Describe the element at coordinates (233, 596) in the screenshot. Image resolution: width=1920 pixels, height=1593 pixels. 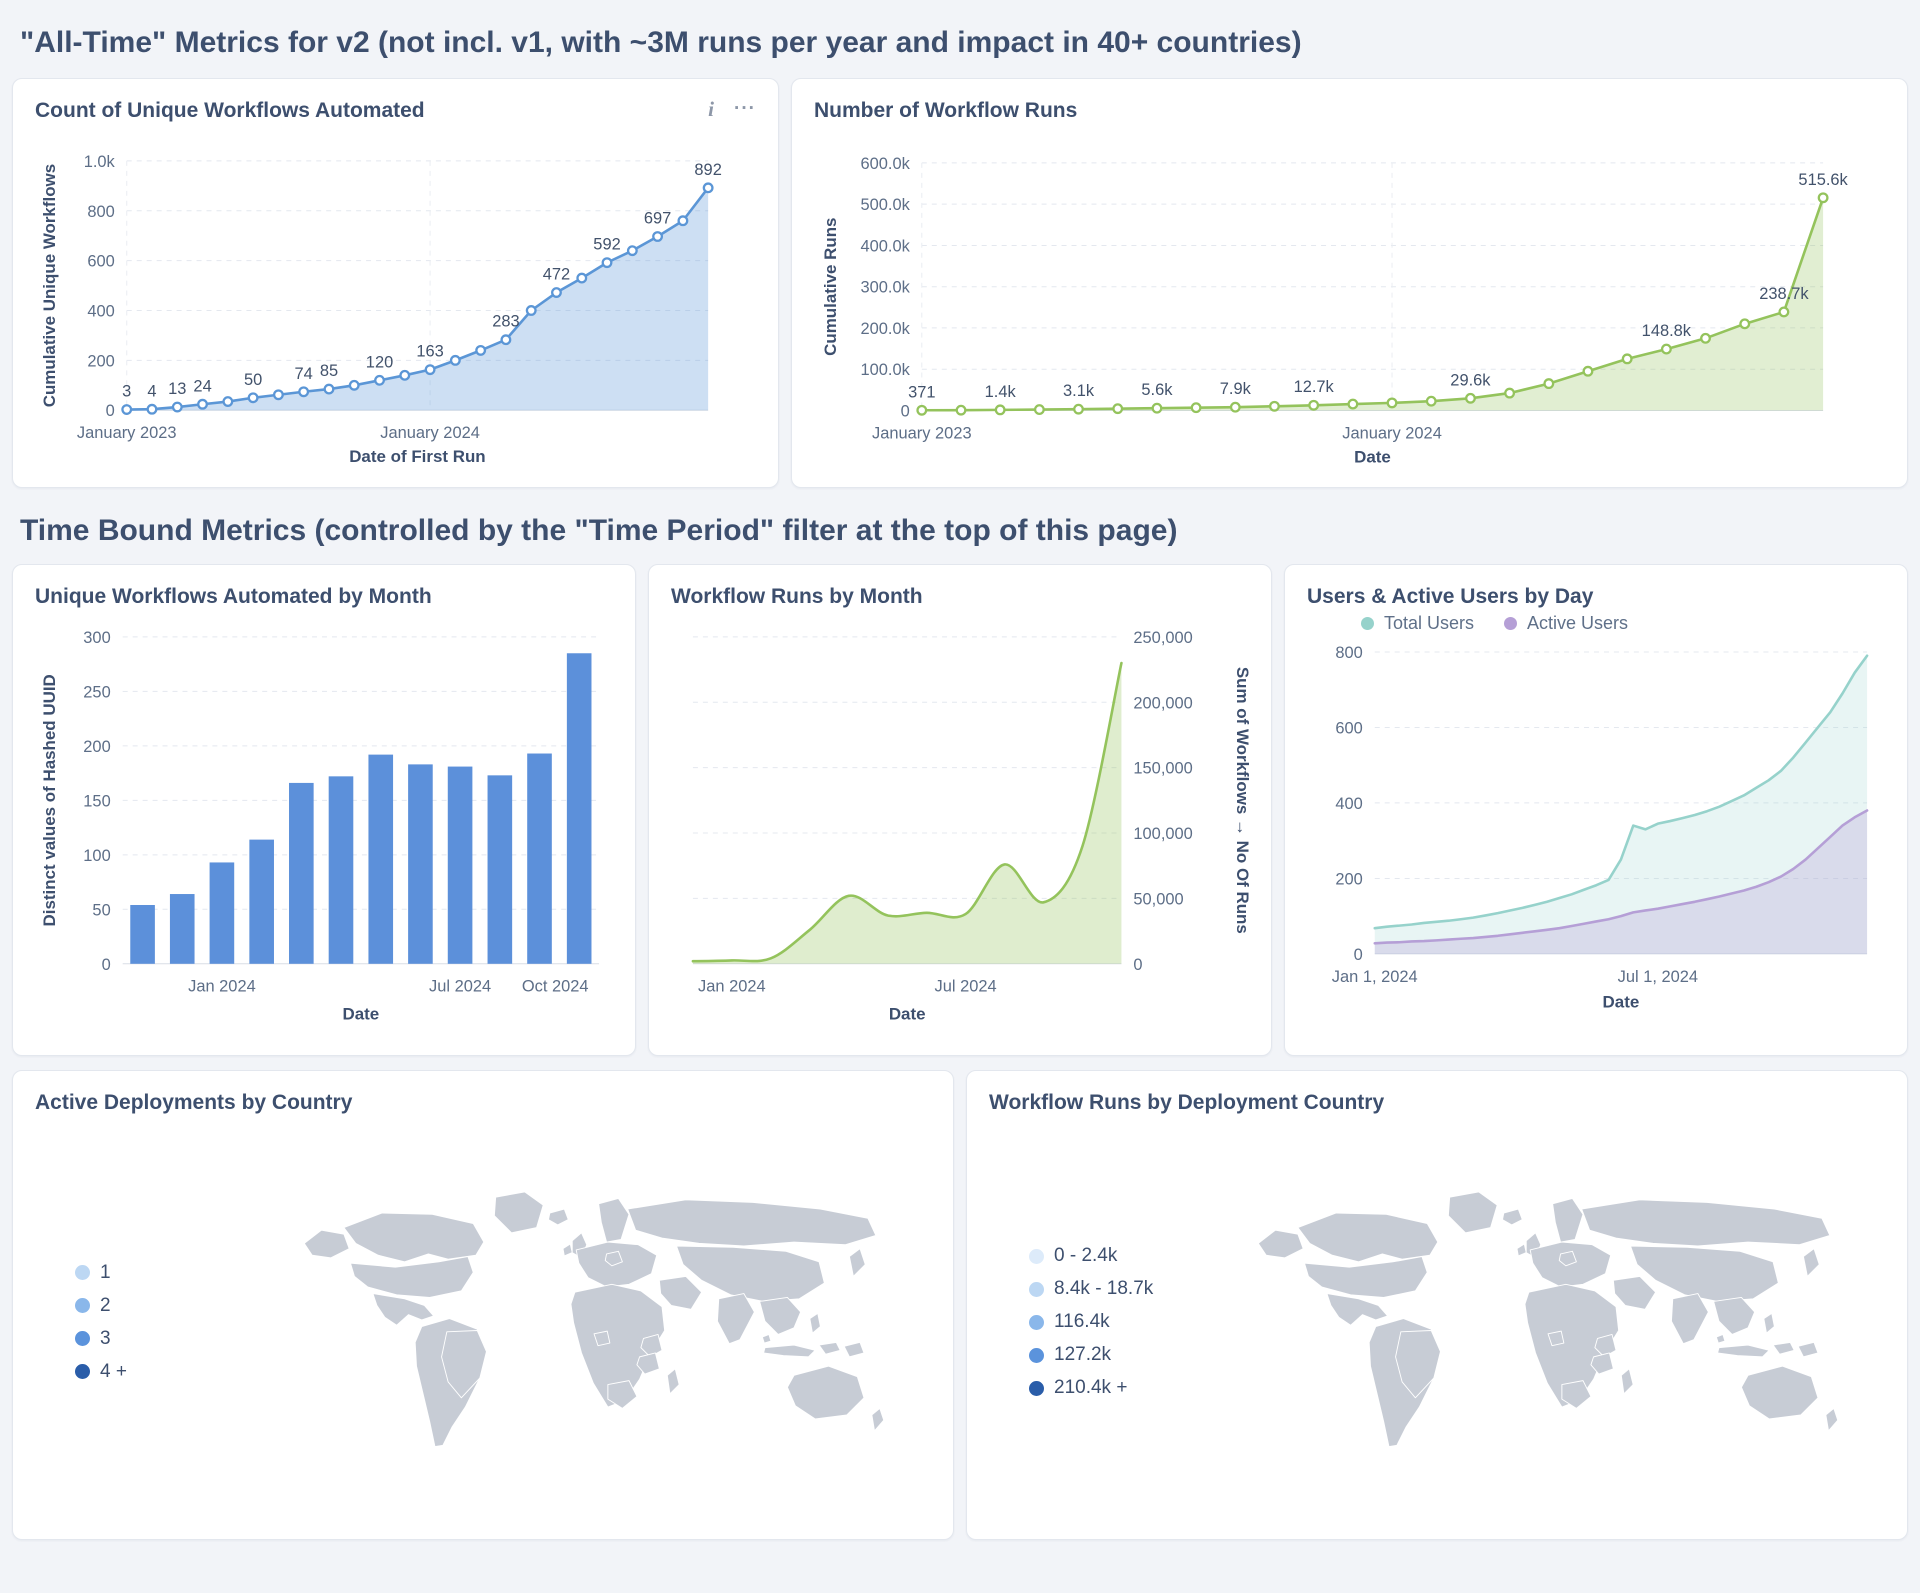
I see `chart-title-workflows-by-month: Unique Workflows Automated by Month` at that location.